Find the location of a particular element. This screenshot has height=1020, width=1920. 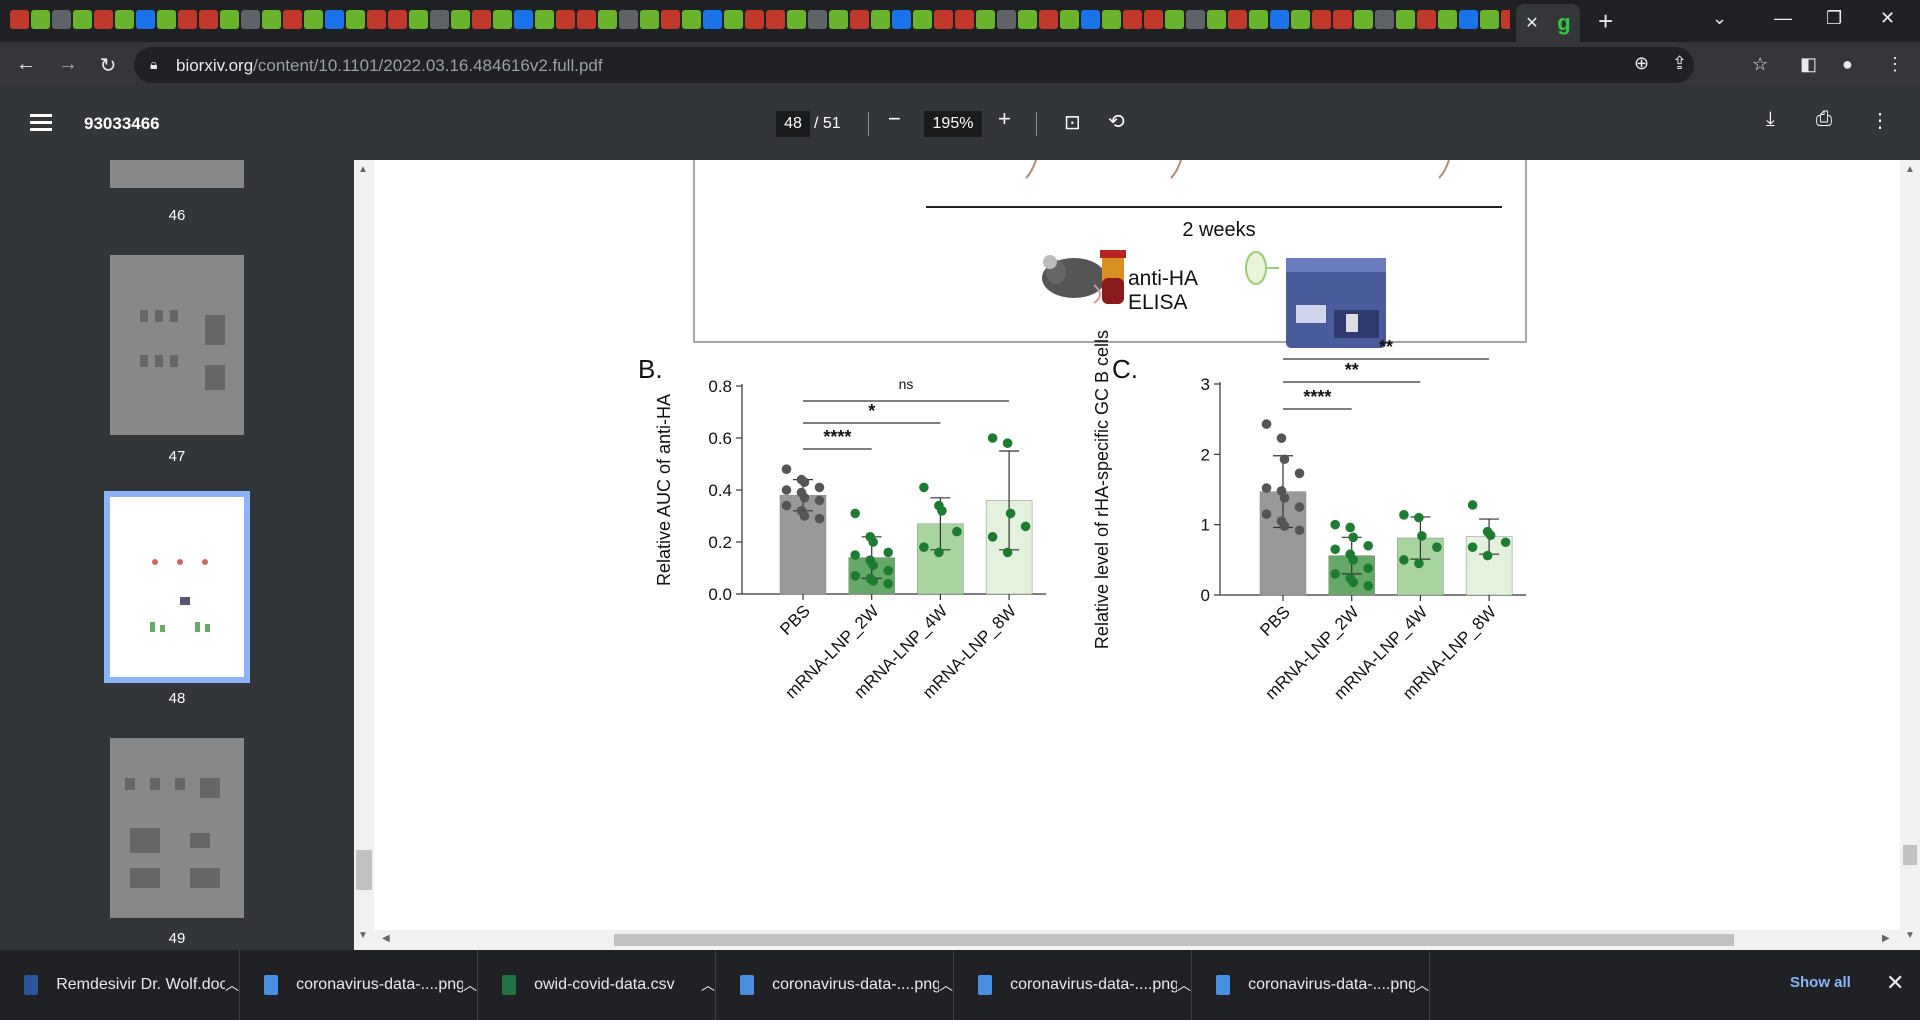

tab-close-button: ✕ is located at coordinates (1532, 23).